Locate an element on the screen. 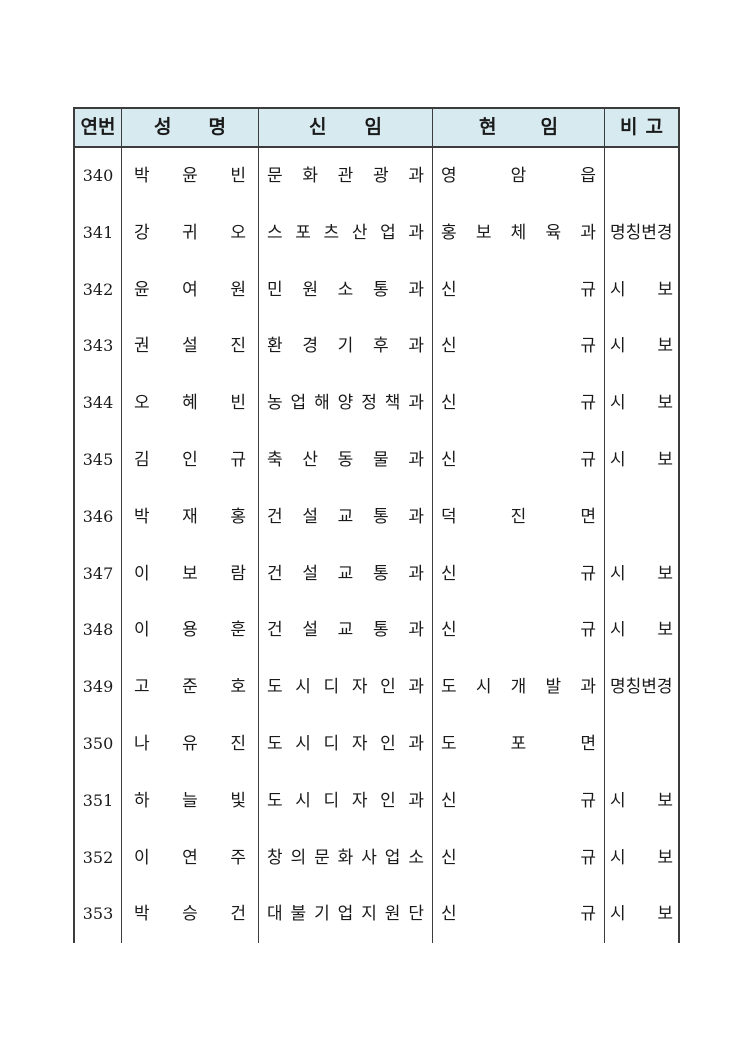 This screenshot has height=1061, width=750. cell-name: 권 설 진 is located at coordinates (190, 347).